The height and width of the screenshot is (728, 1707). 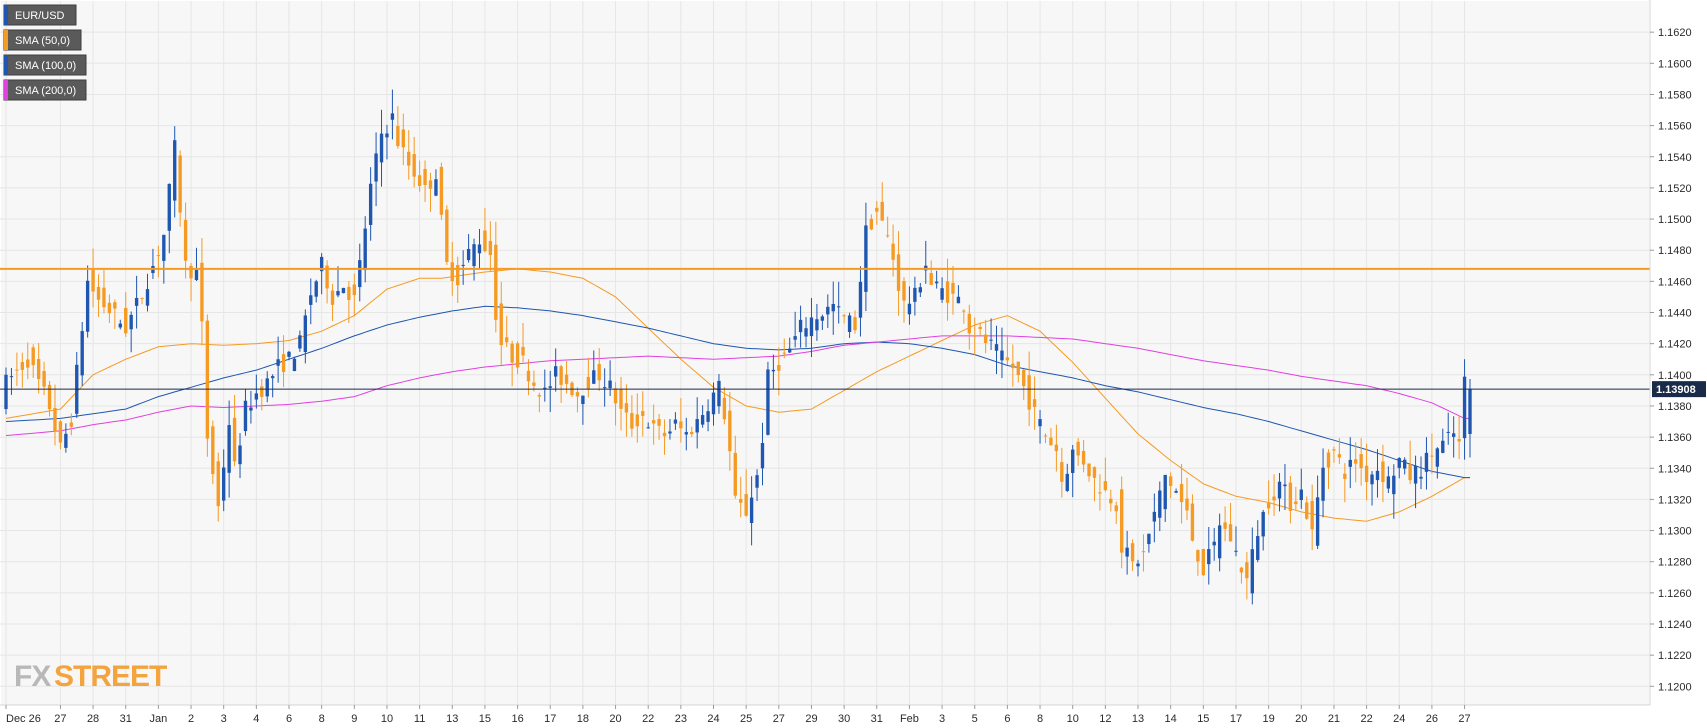 What do you see at coordinates (1679, 389) in the screenshot?
I see `last-price-badge-box` at bounding box center [1679, 389].